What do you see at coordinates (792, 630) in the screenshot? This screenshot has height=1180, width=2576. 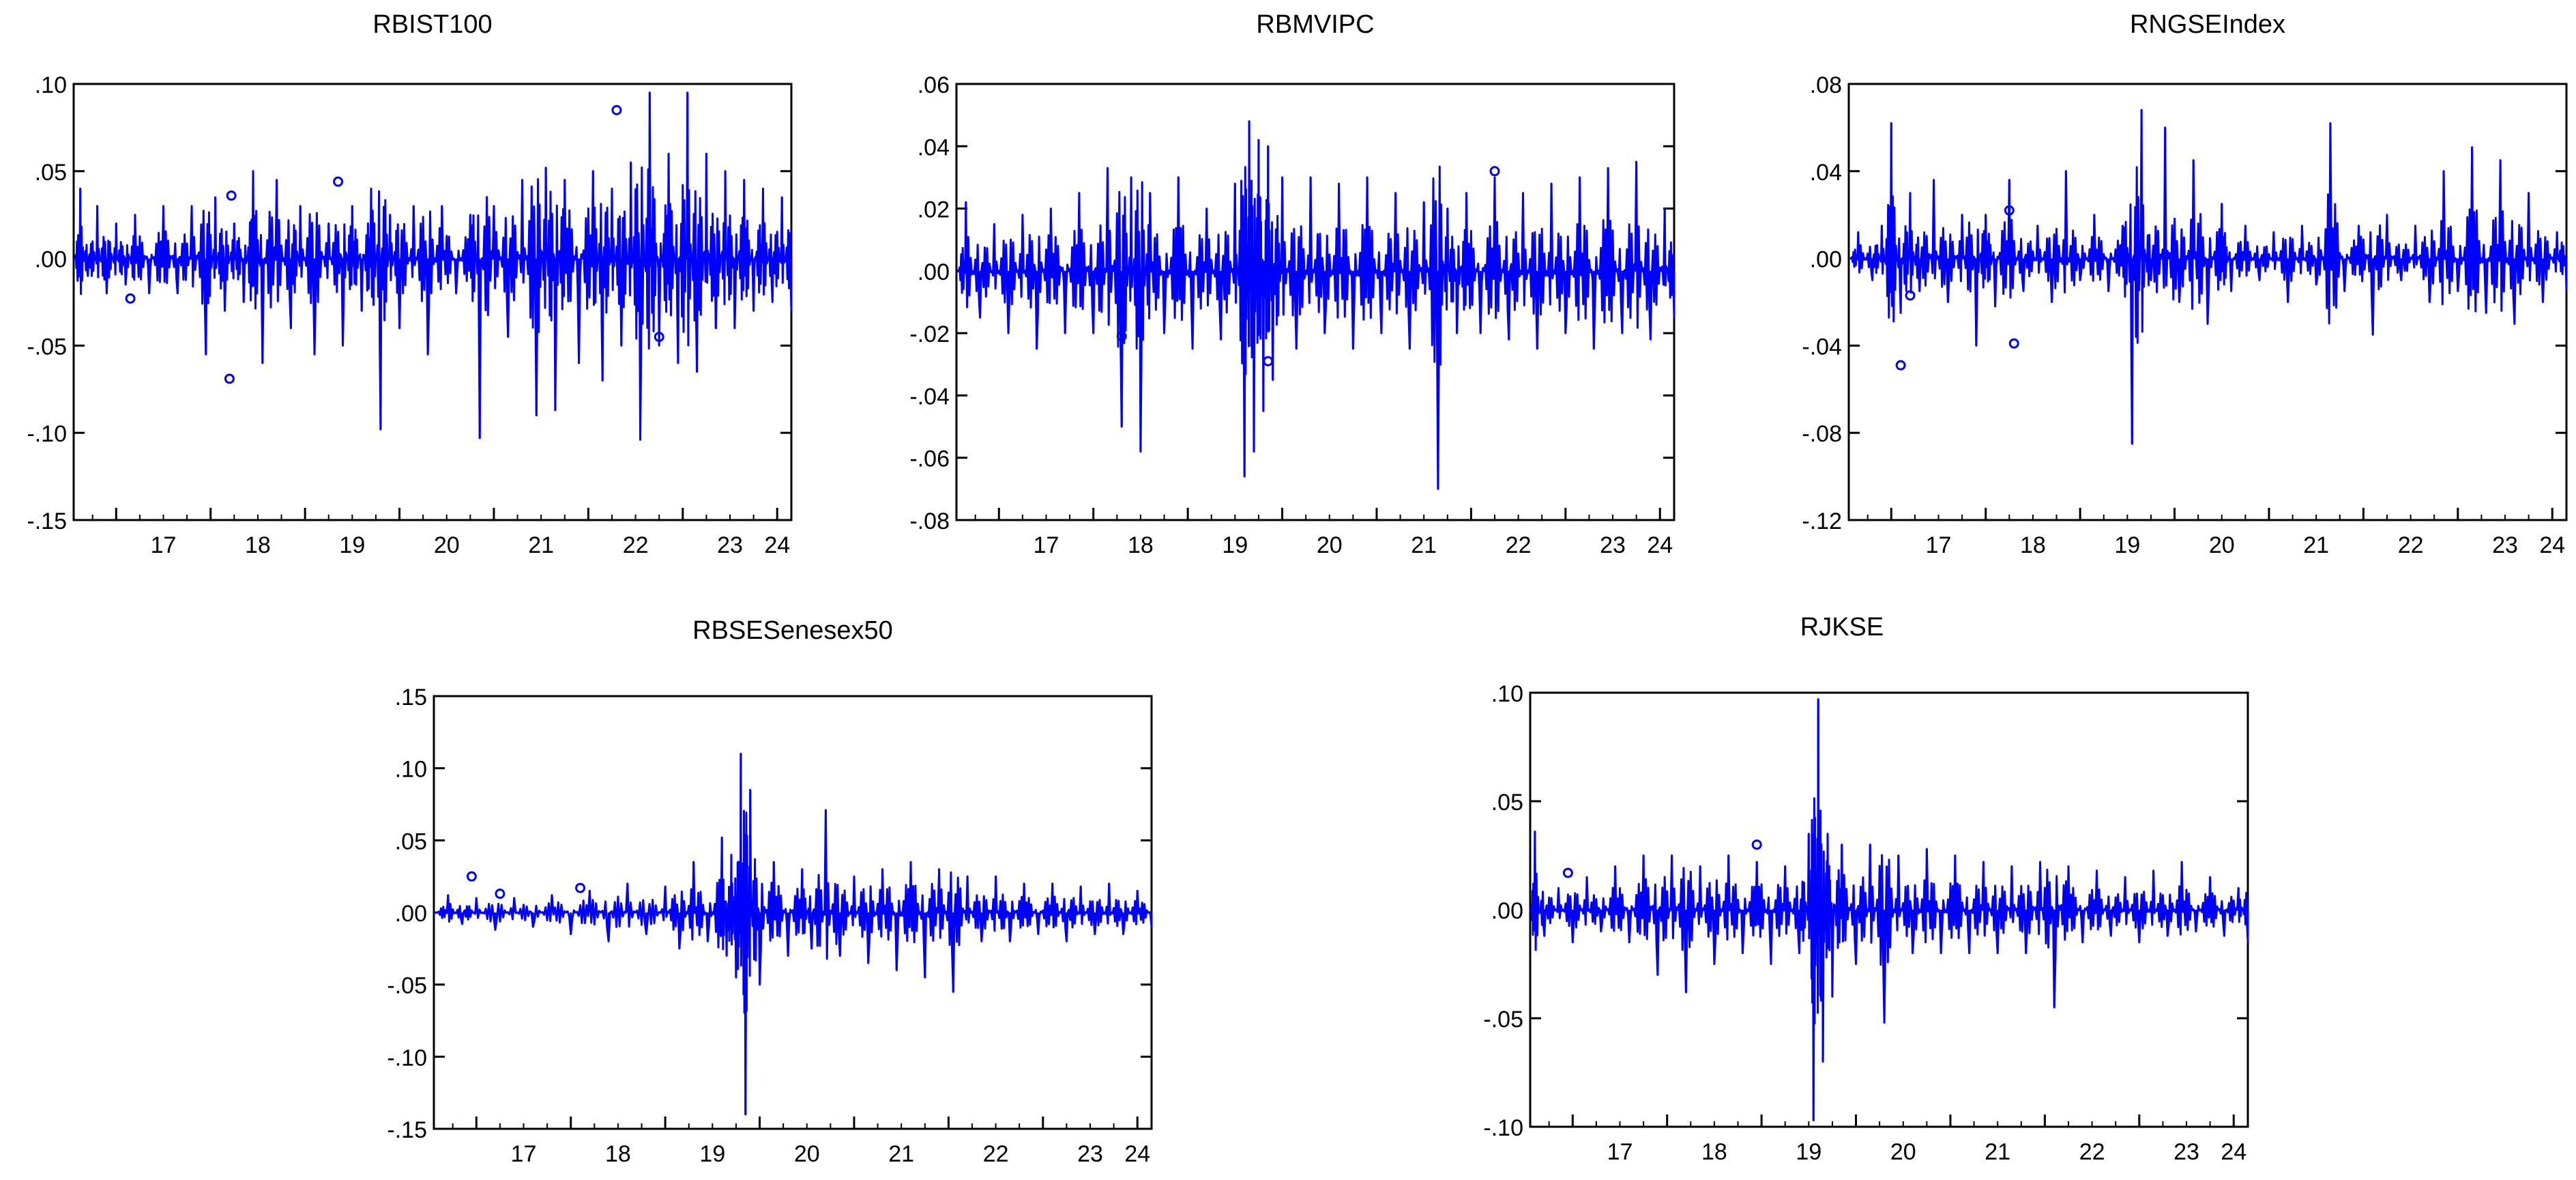 I see `chart-title: RBSESenesex50` at bounding box center [792, 630].